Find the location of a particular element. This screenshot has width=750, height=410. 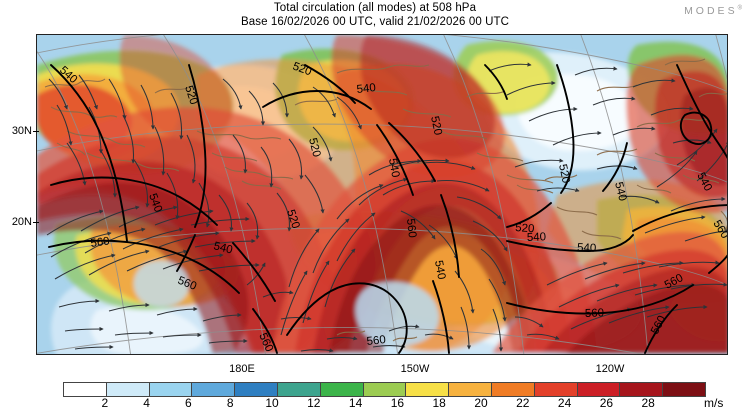

brand-text: MODES is located at coordinates (711, 11).